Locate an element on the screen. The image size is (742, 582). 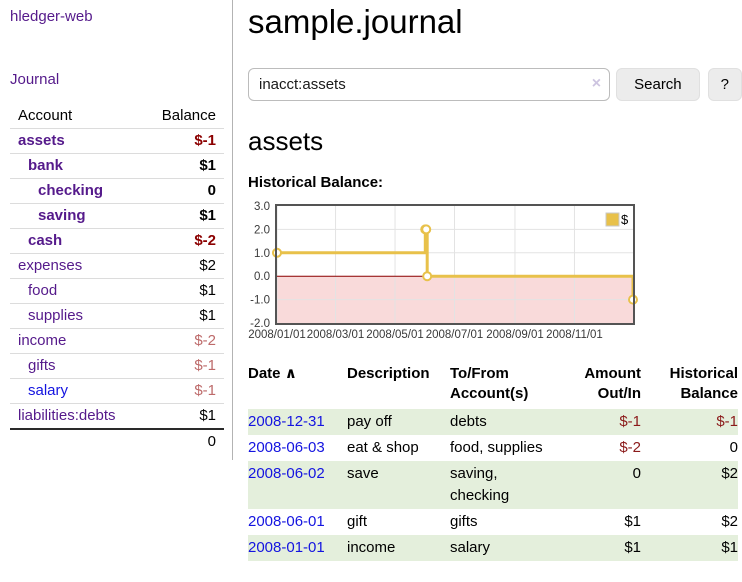
x-tick-label: 2008/09/01 is located at coordinates (515, 335).